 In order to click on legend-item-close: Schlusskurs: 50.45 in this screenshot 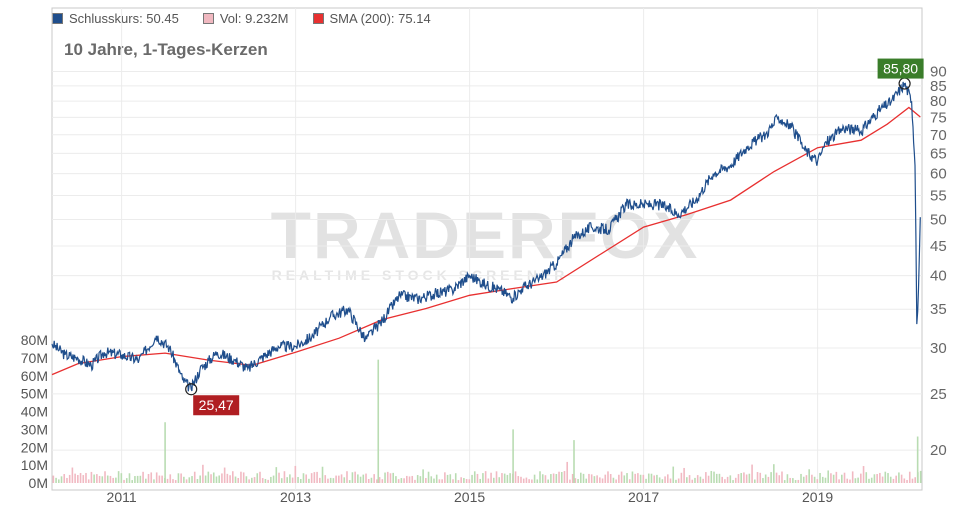, I will do `click(115, 18)`.